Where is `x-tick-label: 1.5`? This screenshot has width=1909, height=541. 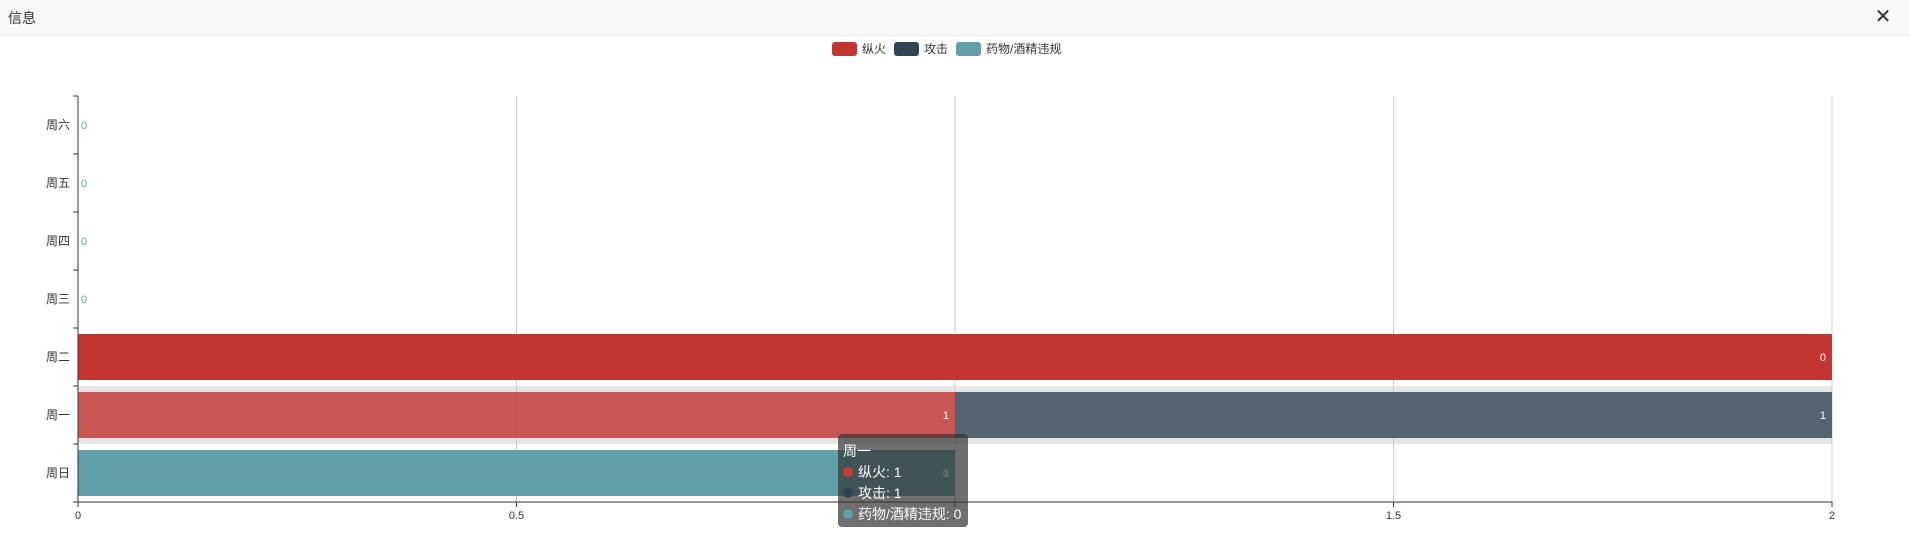 x-tick-label: 1.5 is located at coordinates (1393, 516).